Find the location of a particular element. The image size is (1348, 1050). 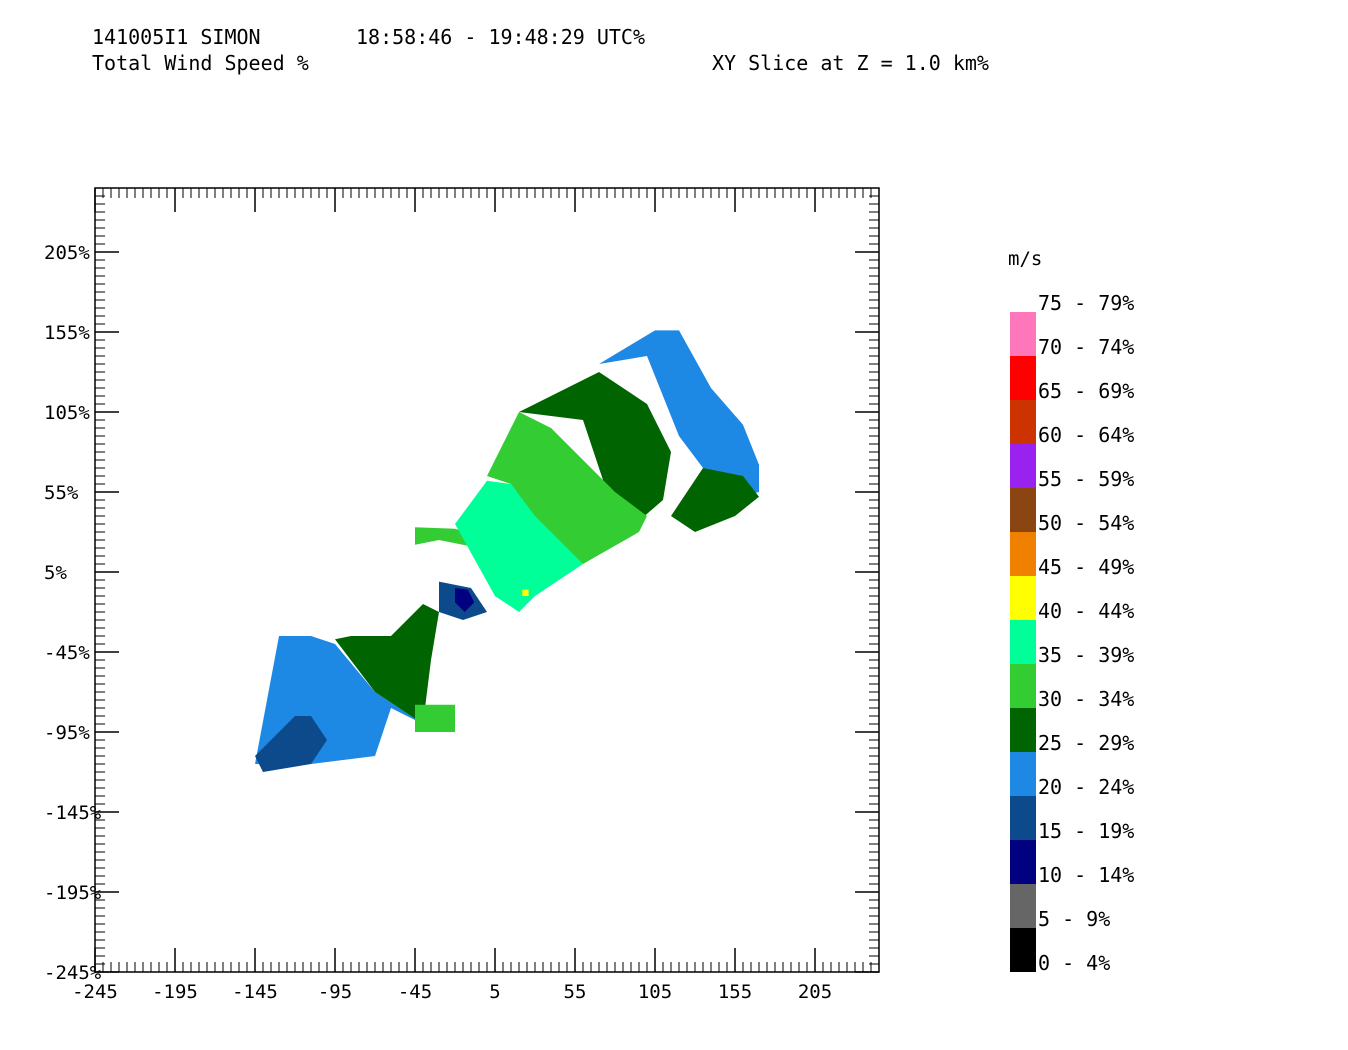

legend-label: 15 - 19% is located at coordinates (1086, 831).